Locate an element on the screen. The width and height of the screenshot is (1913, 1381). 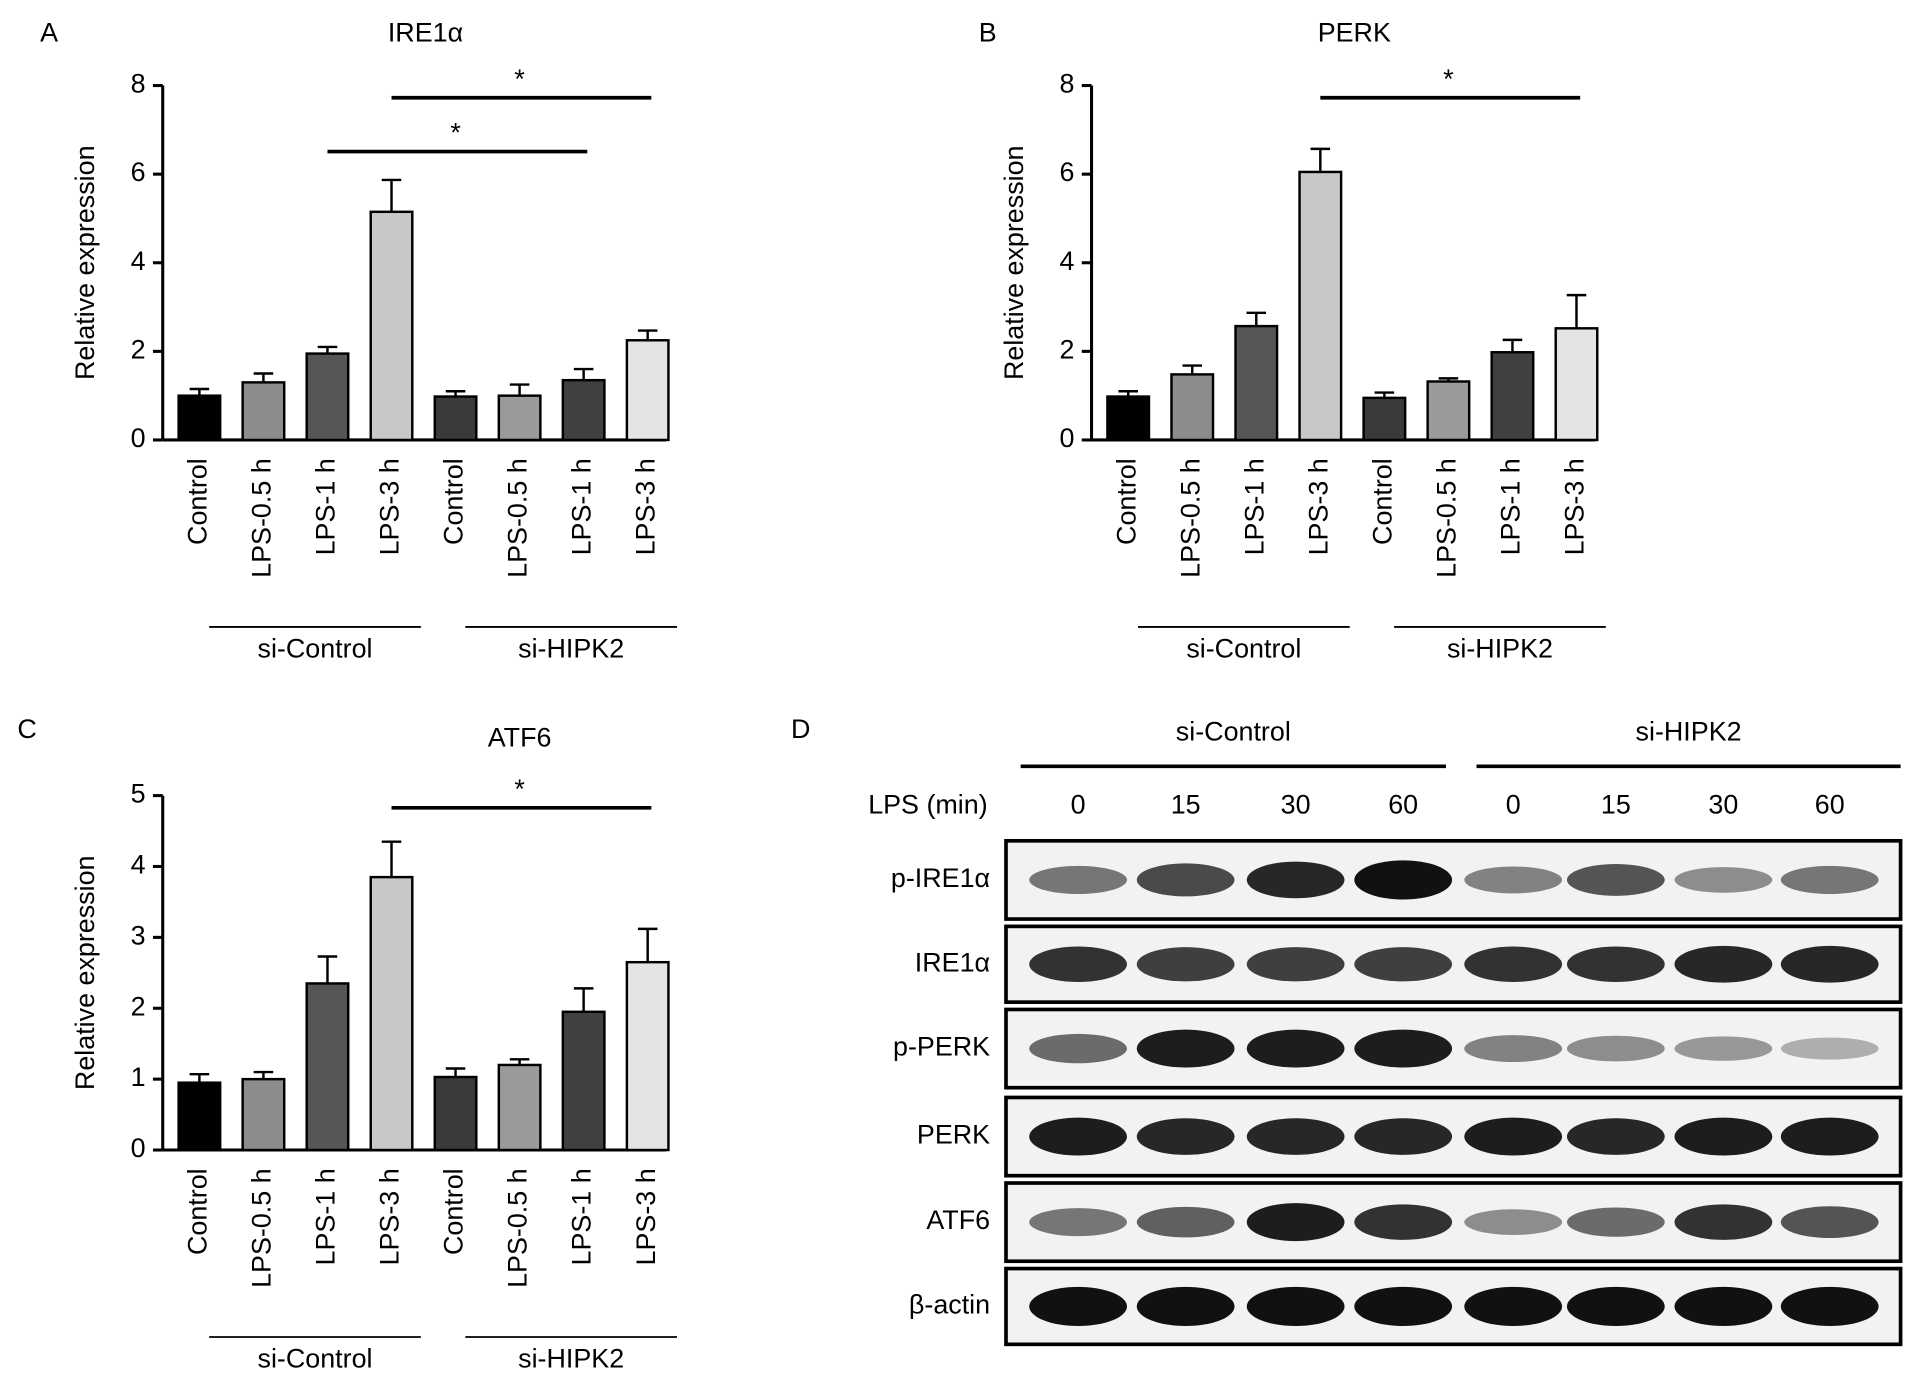
panel-label: D is located at coordinates (800, 729).